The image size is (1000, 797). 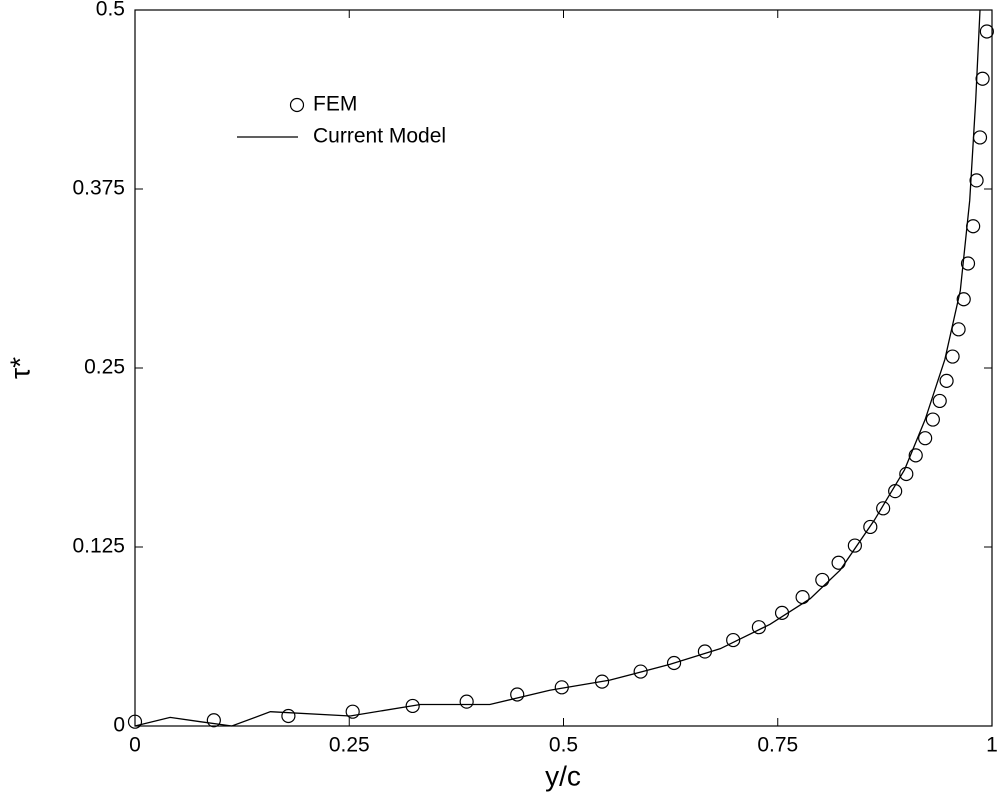 I want to click on y-axis-label: τ*, so click(x=19, y=368).